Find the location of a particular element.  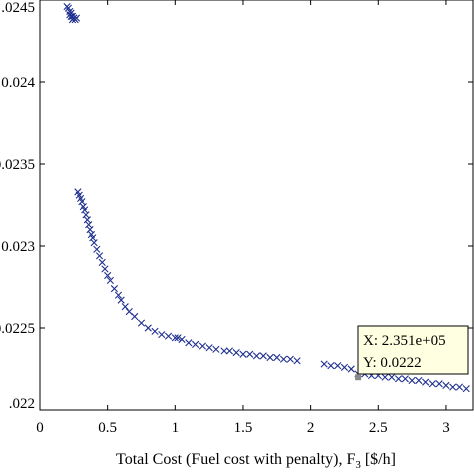

x-tick-label: 0 is located at coordinates (40, 428).